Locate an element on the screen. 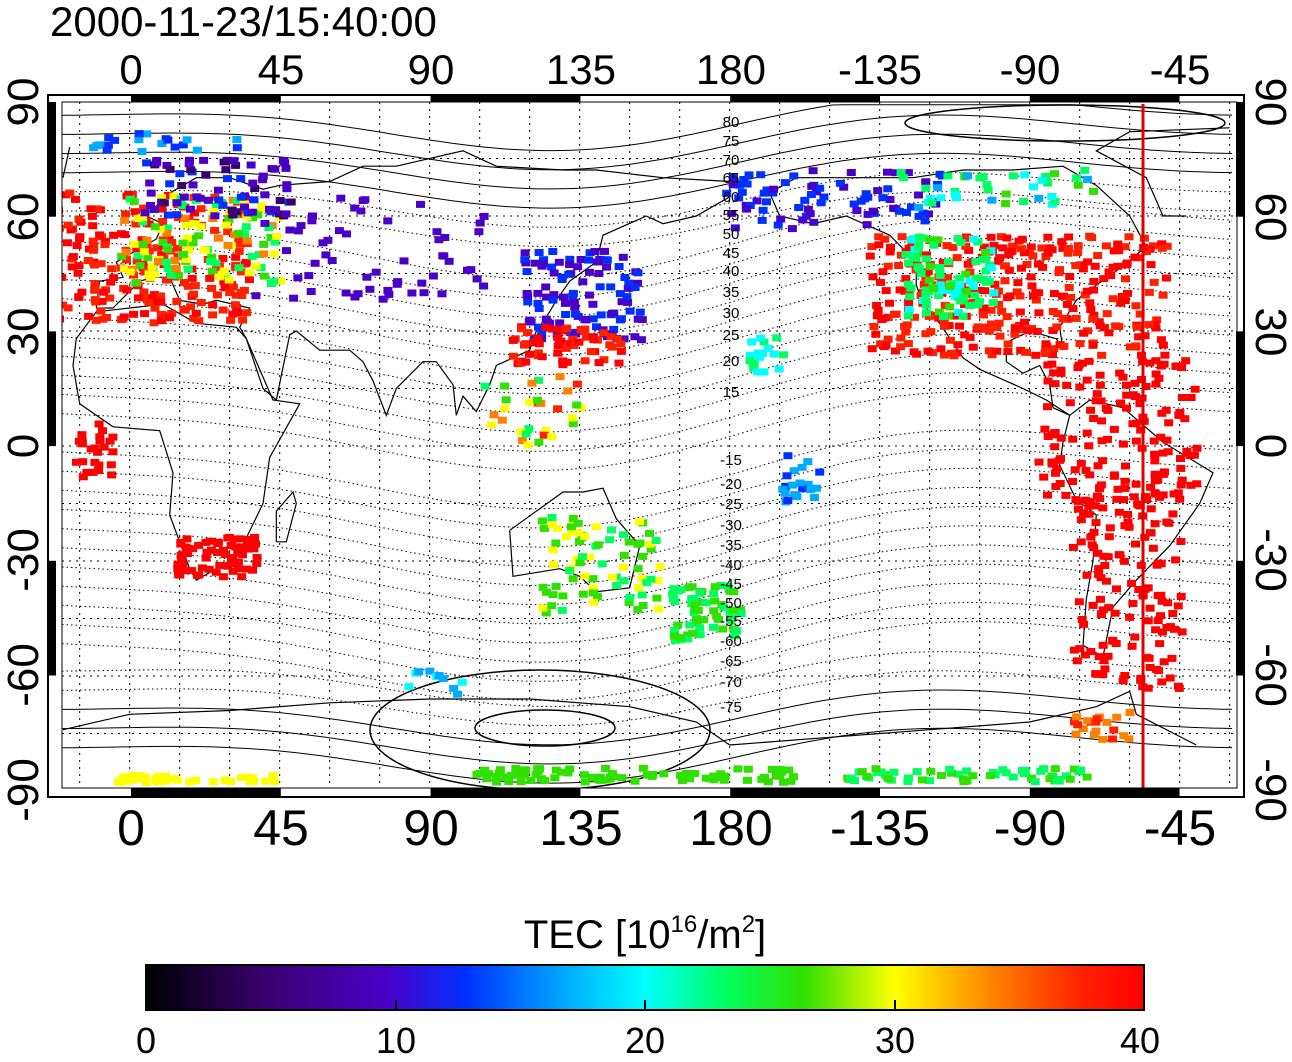  contour-label: 65 is located at coordinates (731, 178).